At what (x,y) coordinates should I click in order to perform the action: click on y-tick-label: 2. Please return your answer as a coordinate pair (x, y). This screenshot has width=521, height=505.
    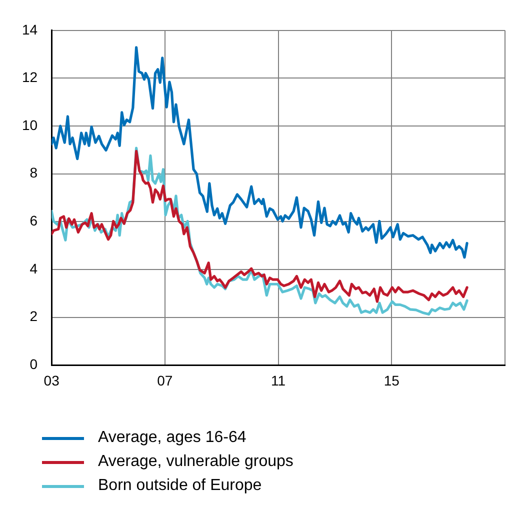
    Looking at the image, I should click on (34, 316).